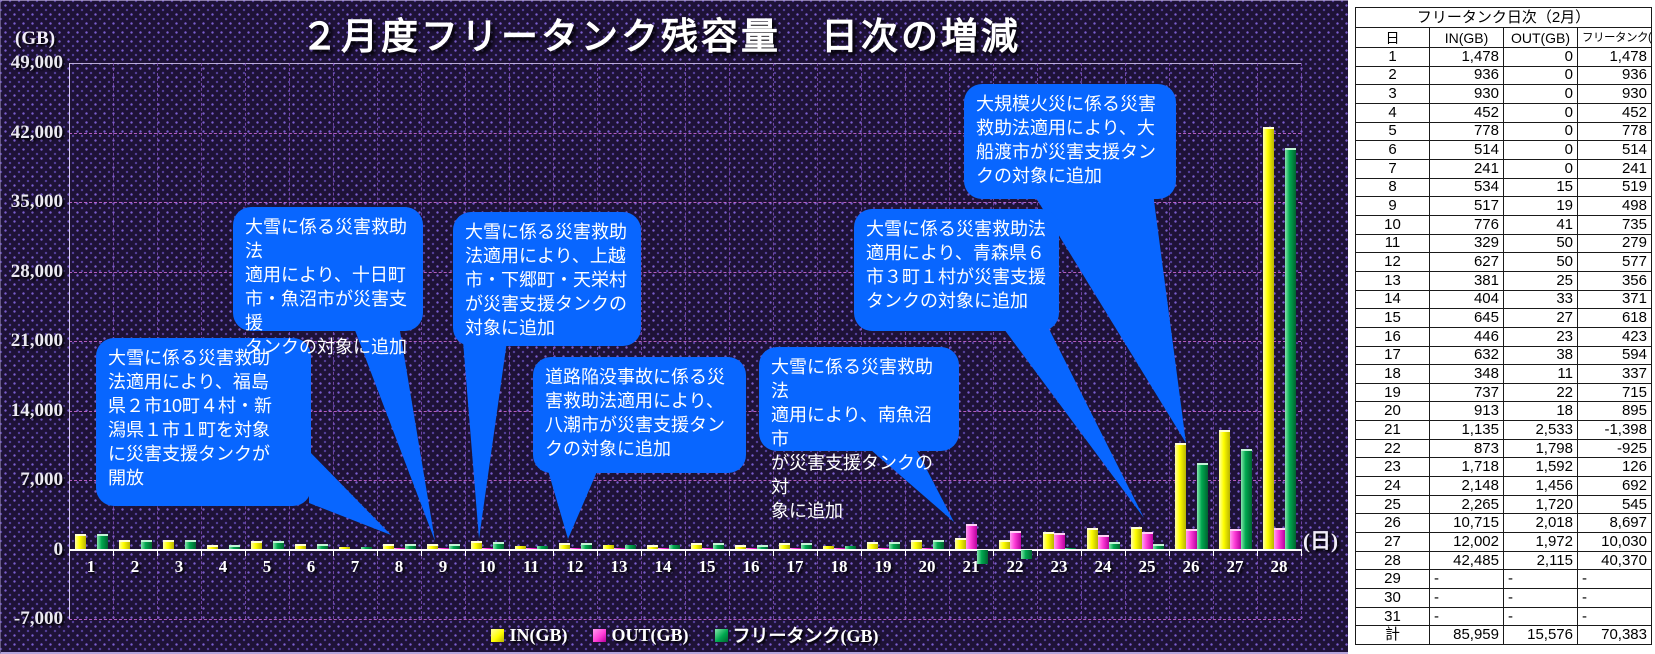 The width and height of the screenshot is (1655, 654). What do you see at coordinates (300, 546) in the screenshot?
I see `bar-IN(GB)-day-6` at bounding box center [300, 546].